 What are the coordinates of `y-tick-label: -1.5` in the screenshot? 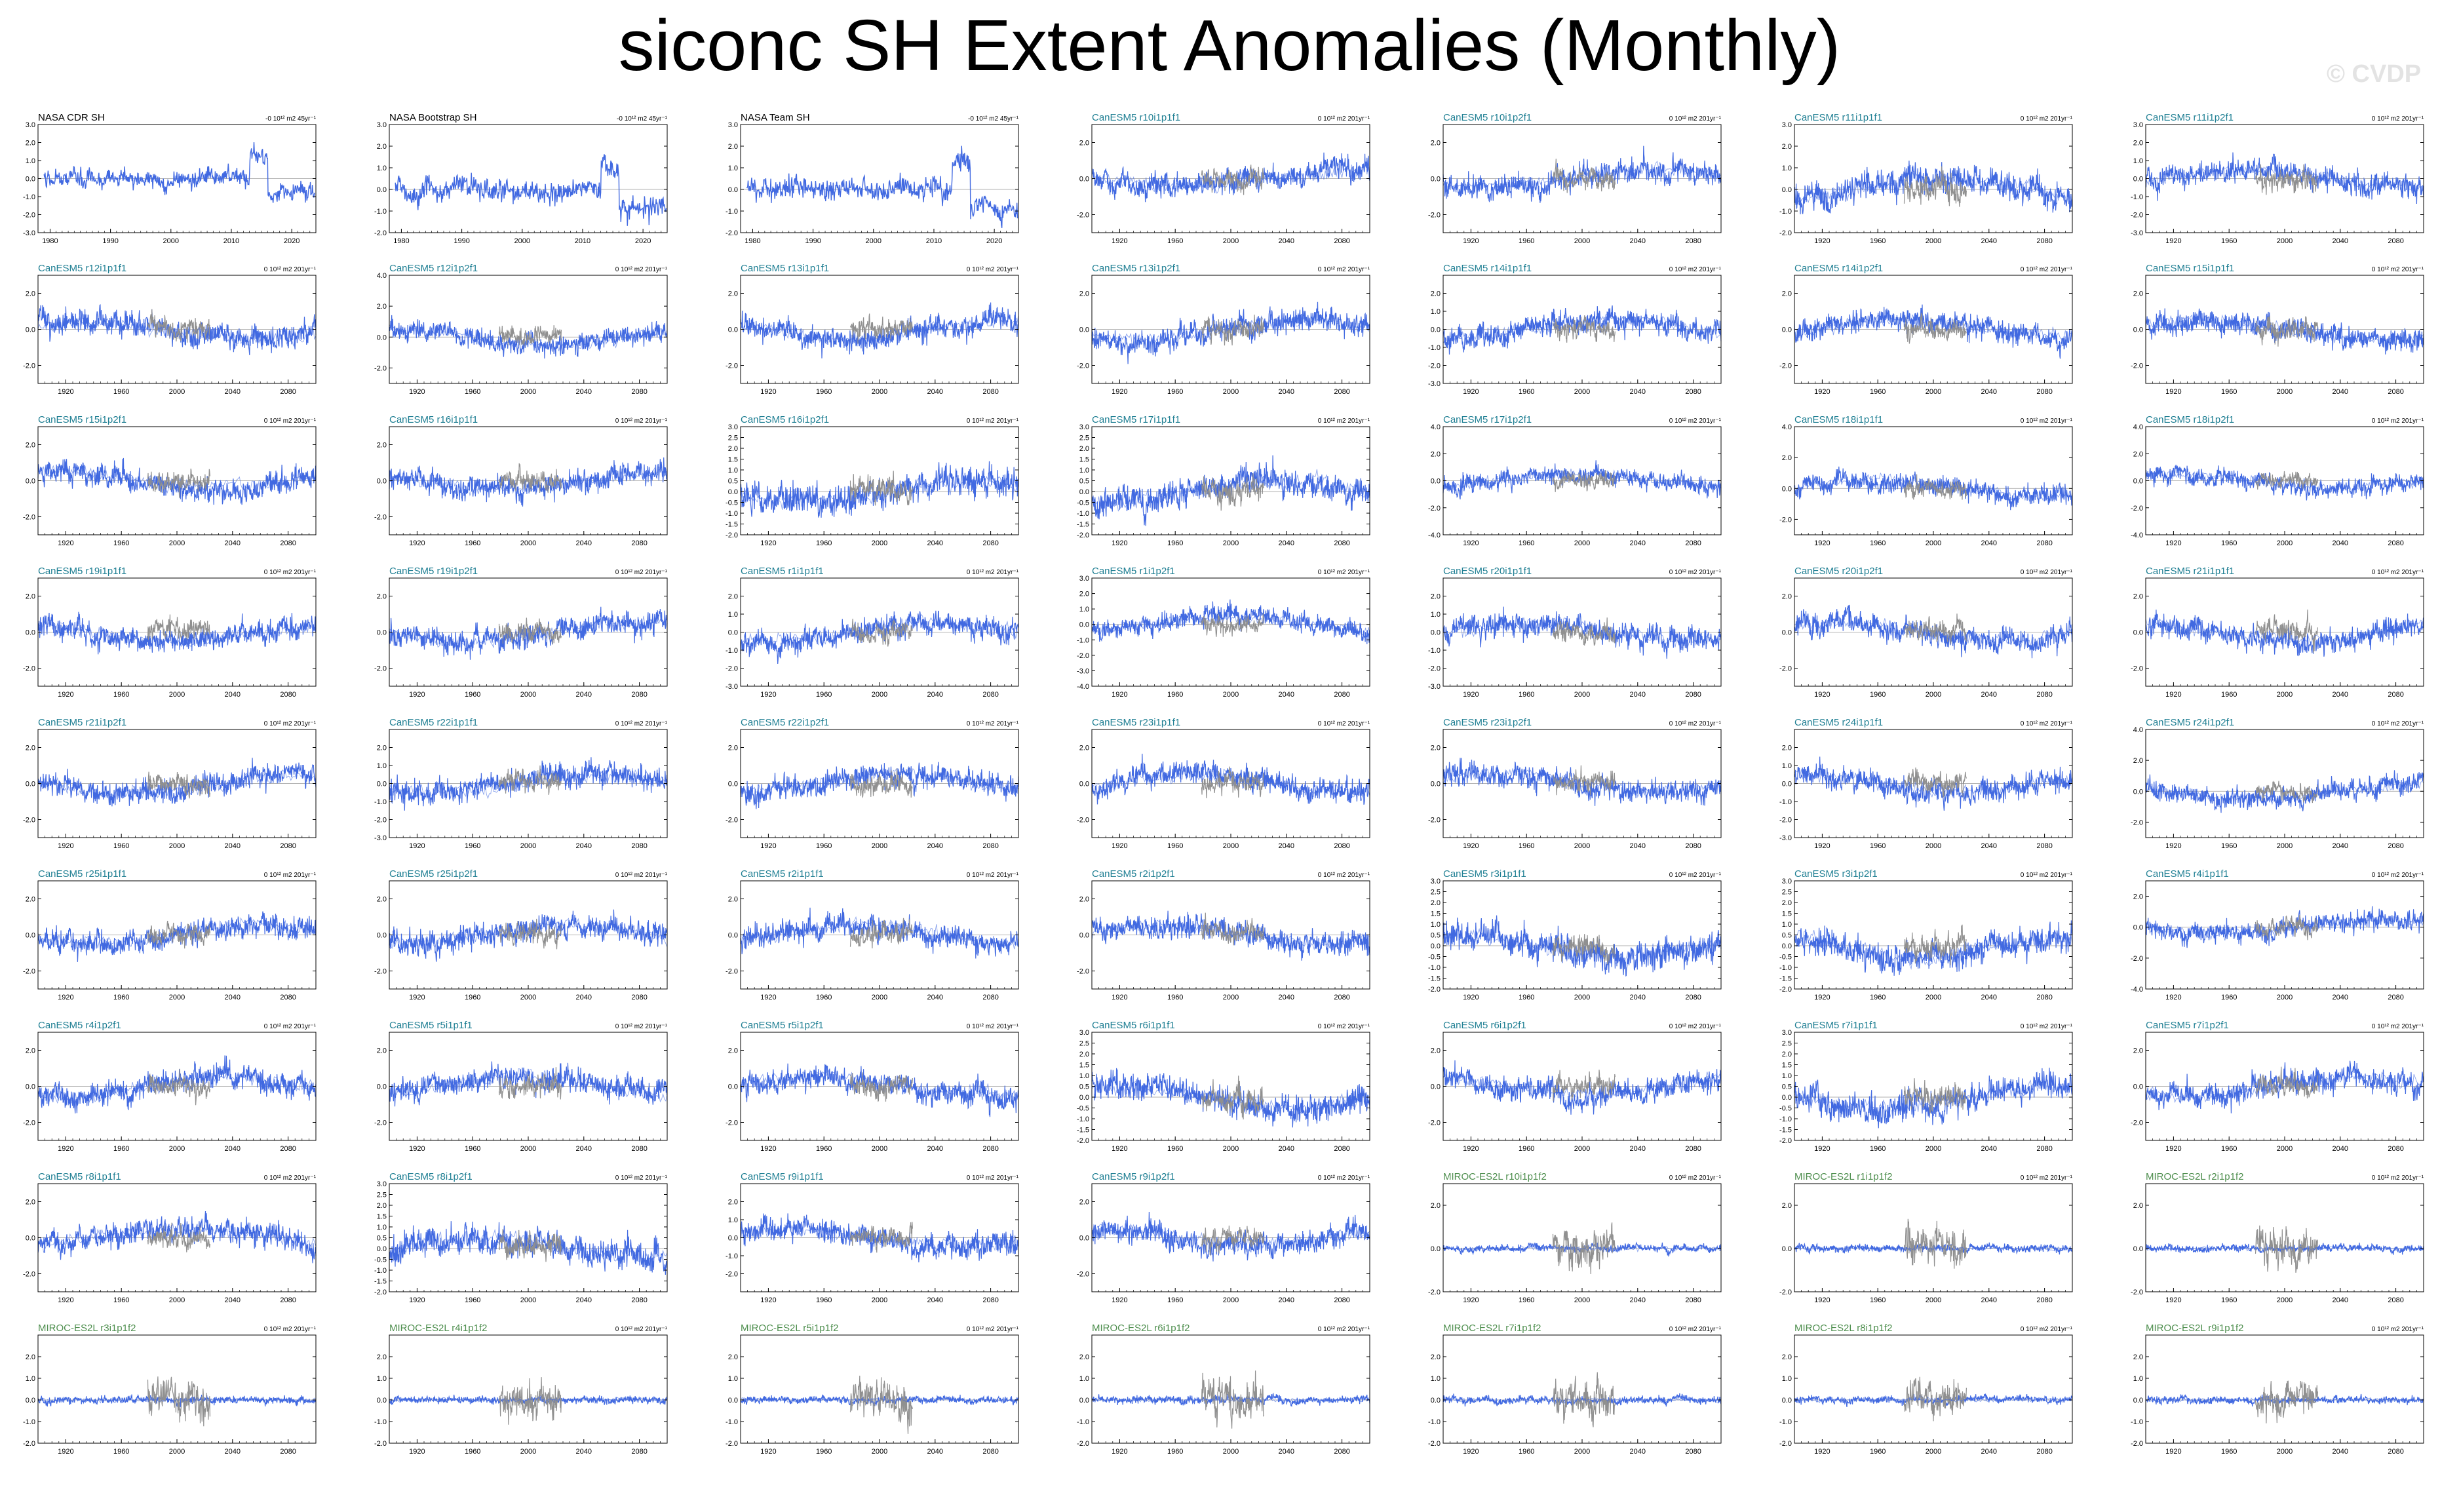 It's located at (1083, 525).